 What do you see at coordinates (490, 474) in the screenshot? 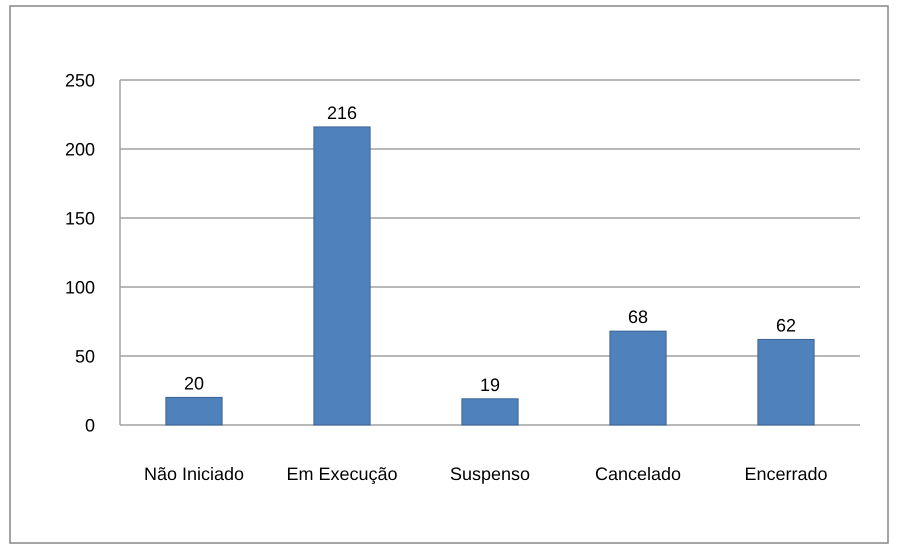
I see `x-tick-label: Suspenso` at bounding box center [490, 474].